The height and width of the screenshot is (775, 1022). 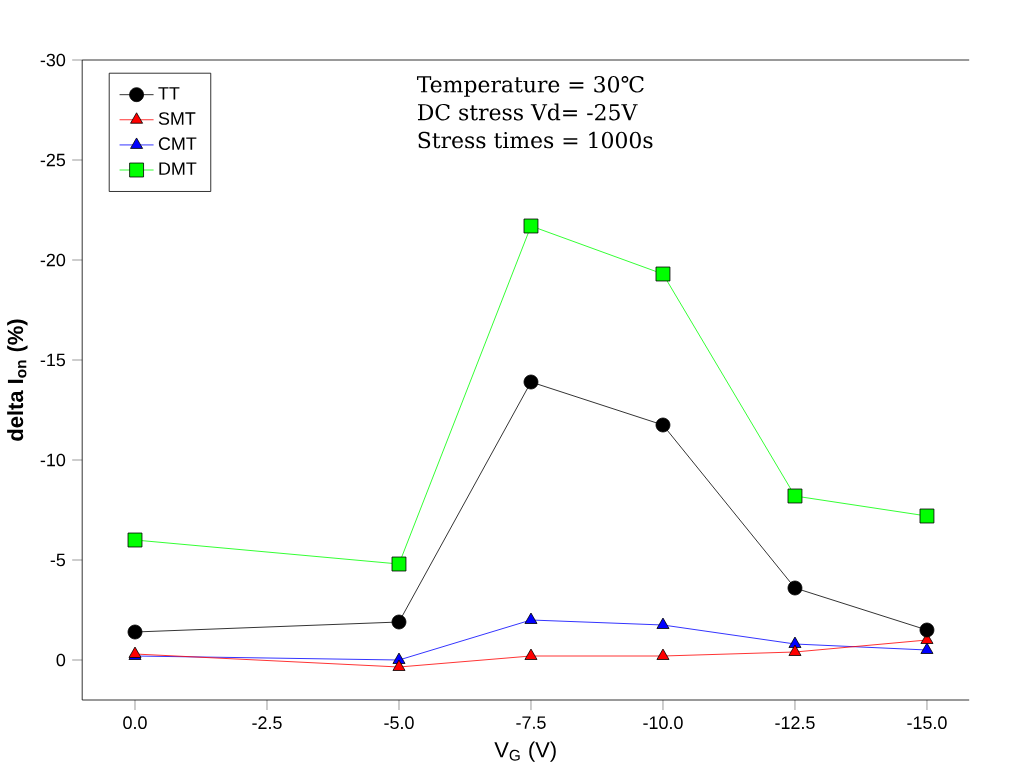 What do you see at coordinates (53, 360) in the screenshot?
I see `y-tick-label: -15` at bounding box center [53, 360].